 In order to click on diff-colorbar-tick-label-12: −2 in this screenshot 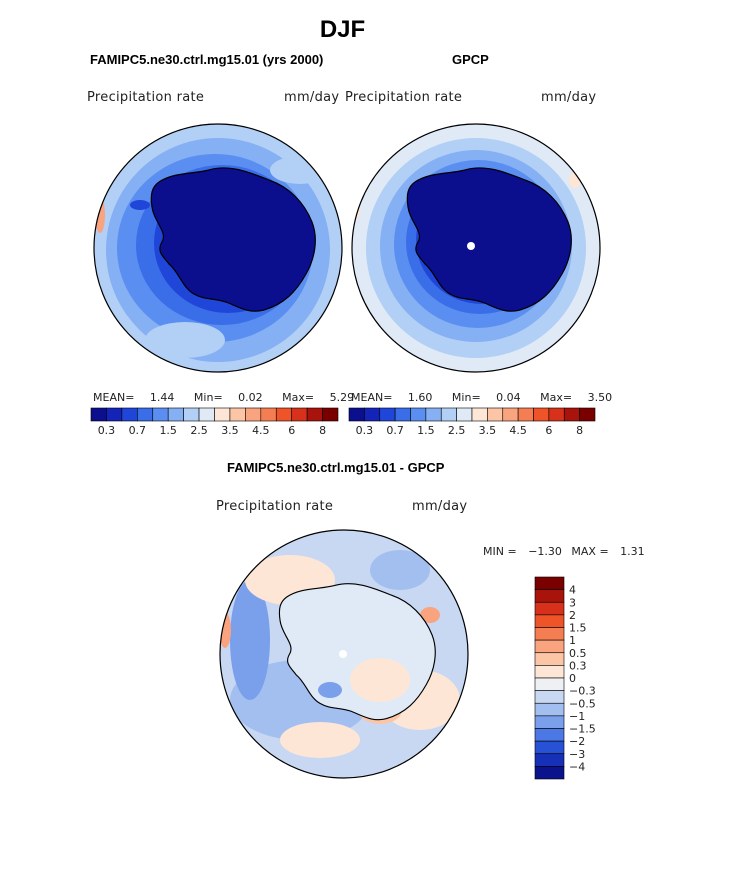, I will do `click(577, 741)`.